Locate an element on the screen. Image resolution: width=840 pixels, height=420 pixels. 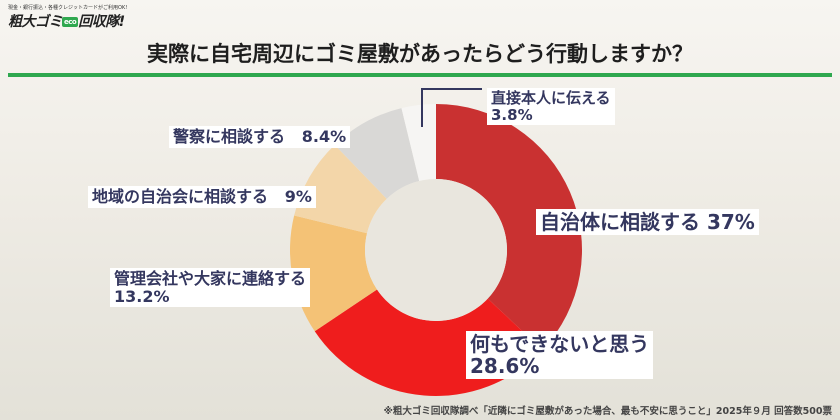
label-slice-2: 管理会社や大家に連絡する 13.2% is located at coordinates (210, 288).